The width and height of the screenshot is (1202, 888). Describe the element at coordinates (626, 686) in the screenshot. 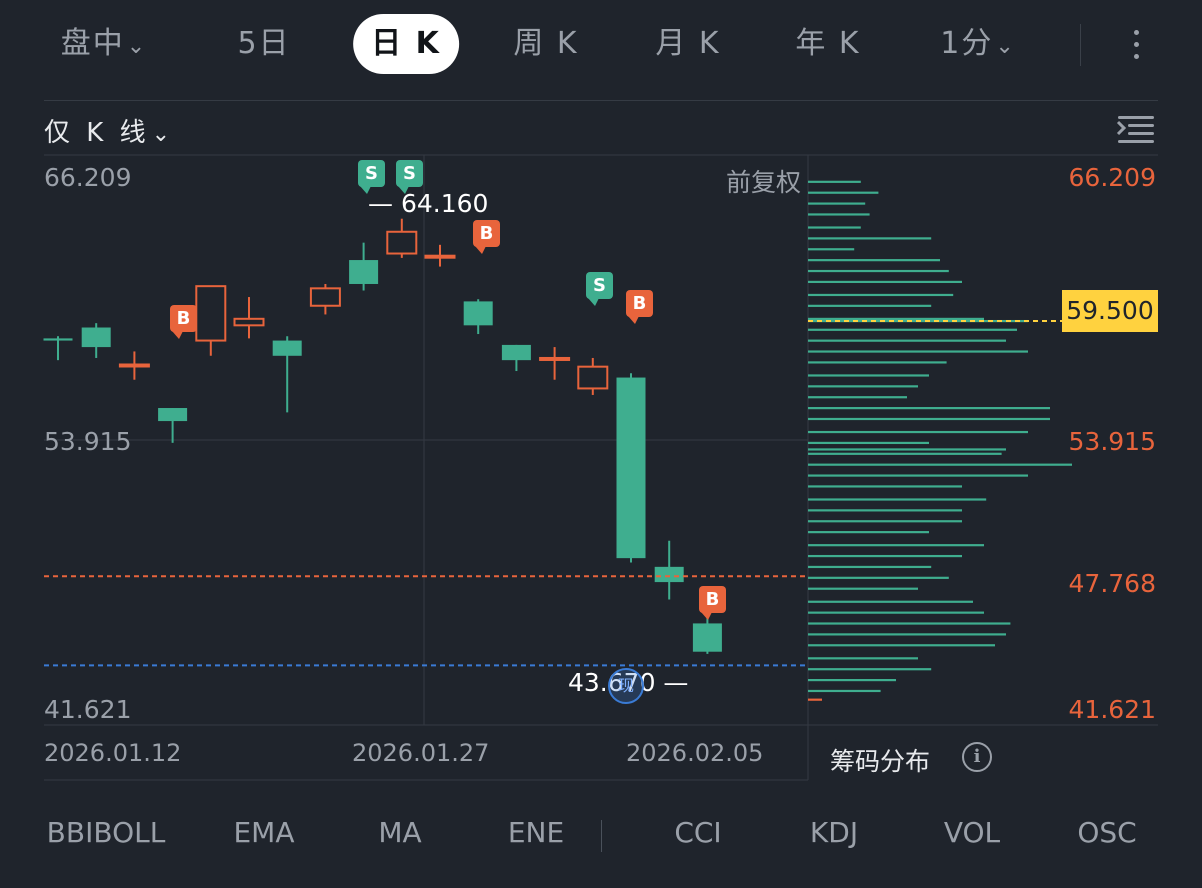

I see `current-marker-icon: 现` at that location.